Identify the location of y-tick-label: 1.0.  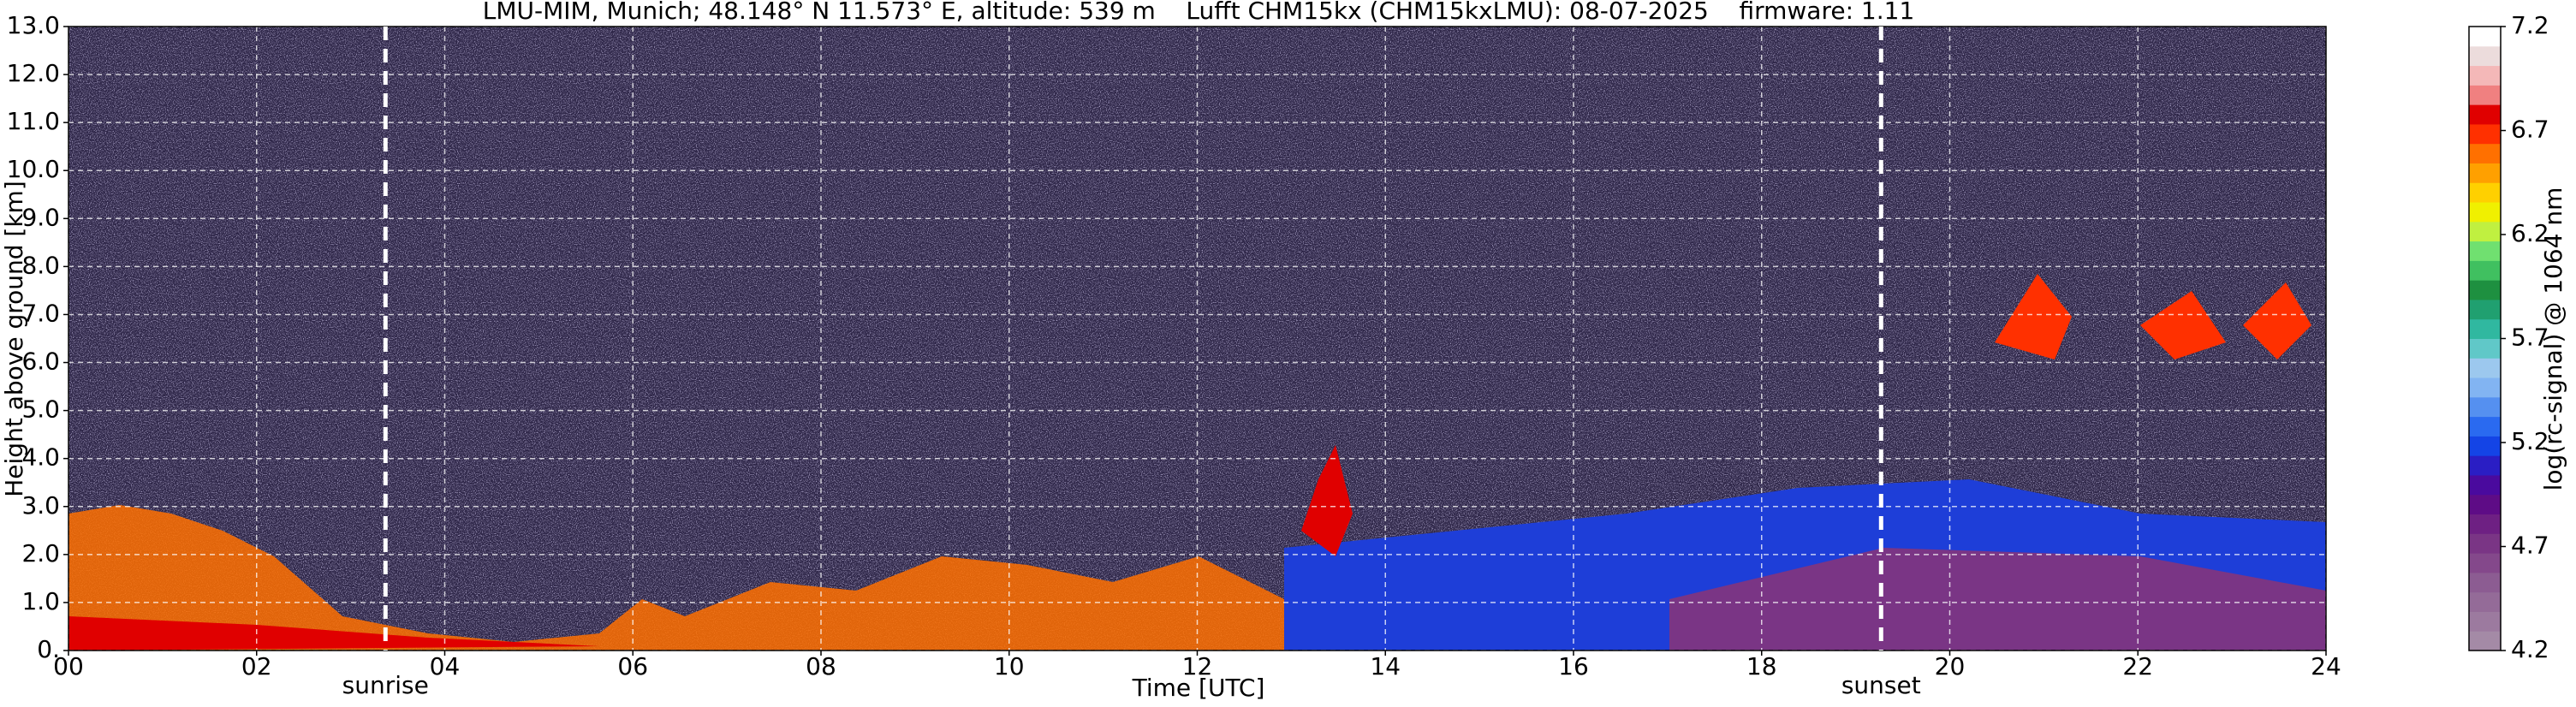
(40, 601).